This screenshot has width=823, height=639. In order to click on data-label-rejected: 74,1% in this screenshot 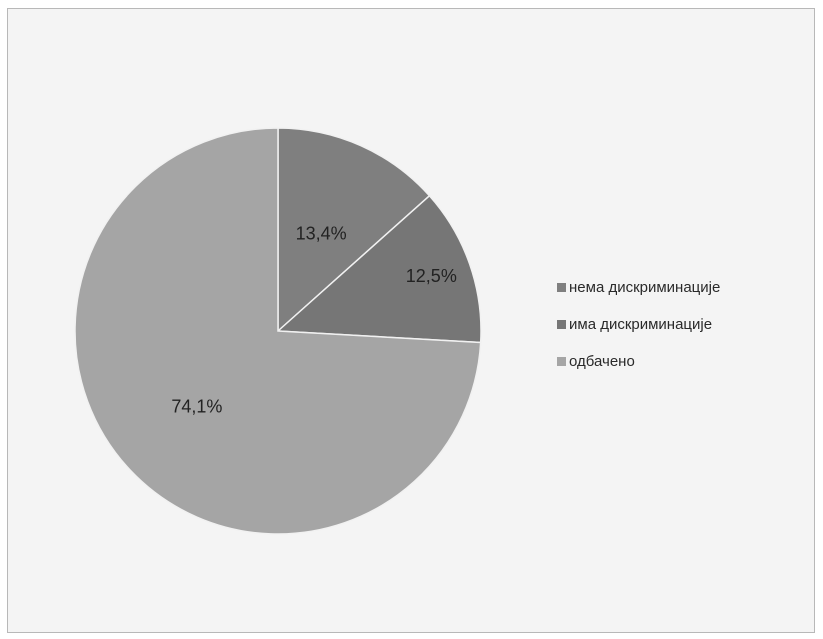, I will do `click(196, 406)`.